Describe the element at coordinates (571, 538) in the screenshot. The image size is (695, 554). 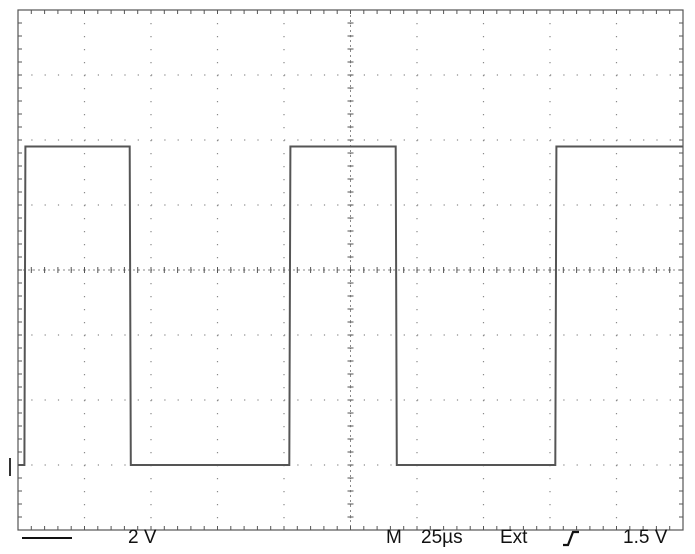
I see `rising-edge-icon` at that location.